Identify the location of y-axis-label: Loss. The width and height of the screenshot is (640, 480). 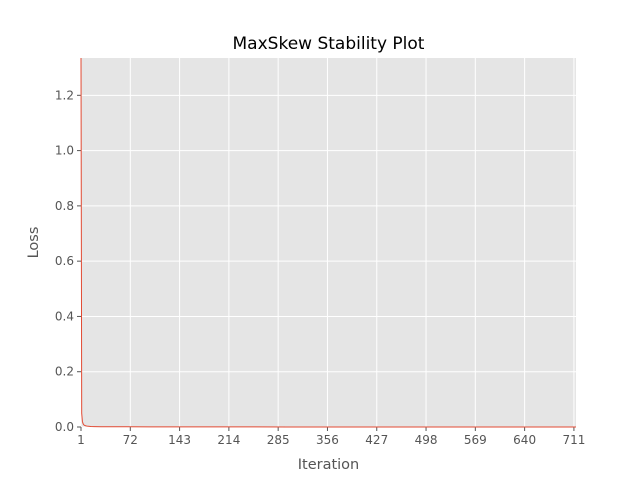
(34, 243).